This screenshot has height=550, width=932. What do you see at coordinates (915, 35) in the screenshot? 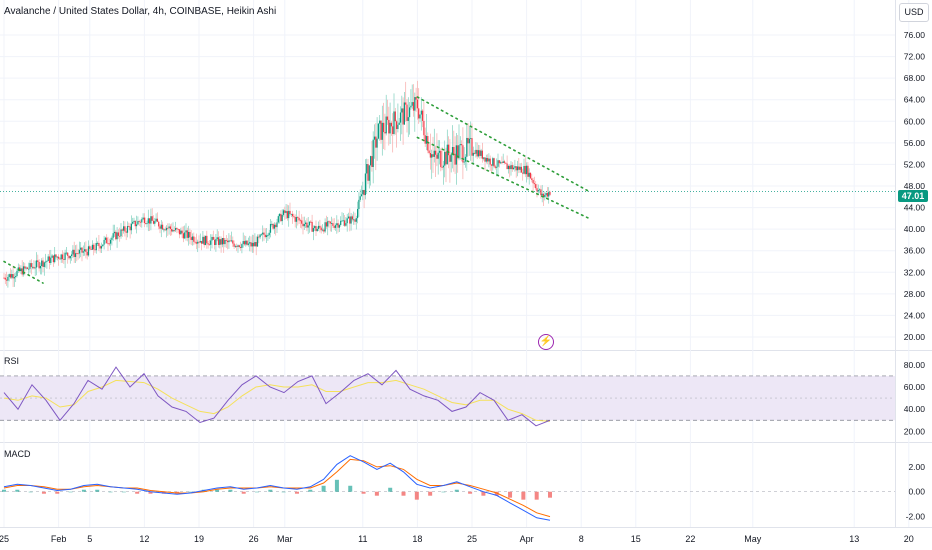
I see `price-tick-label: 76.00` at bounding box center [915, 35].